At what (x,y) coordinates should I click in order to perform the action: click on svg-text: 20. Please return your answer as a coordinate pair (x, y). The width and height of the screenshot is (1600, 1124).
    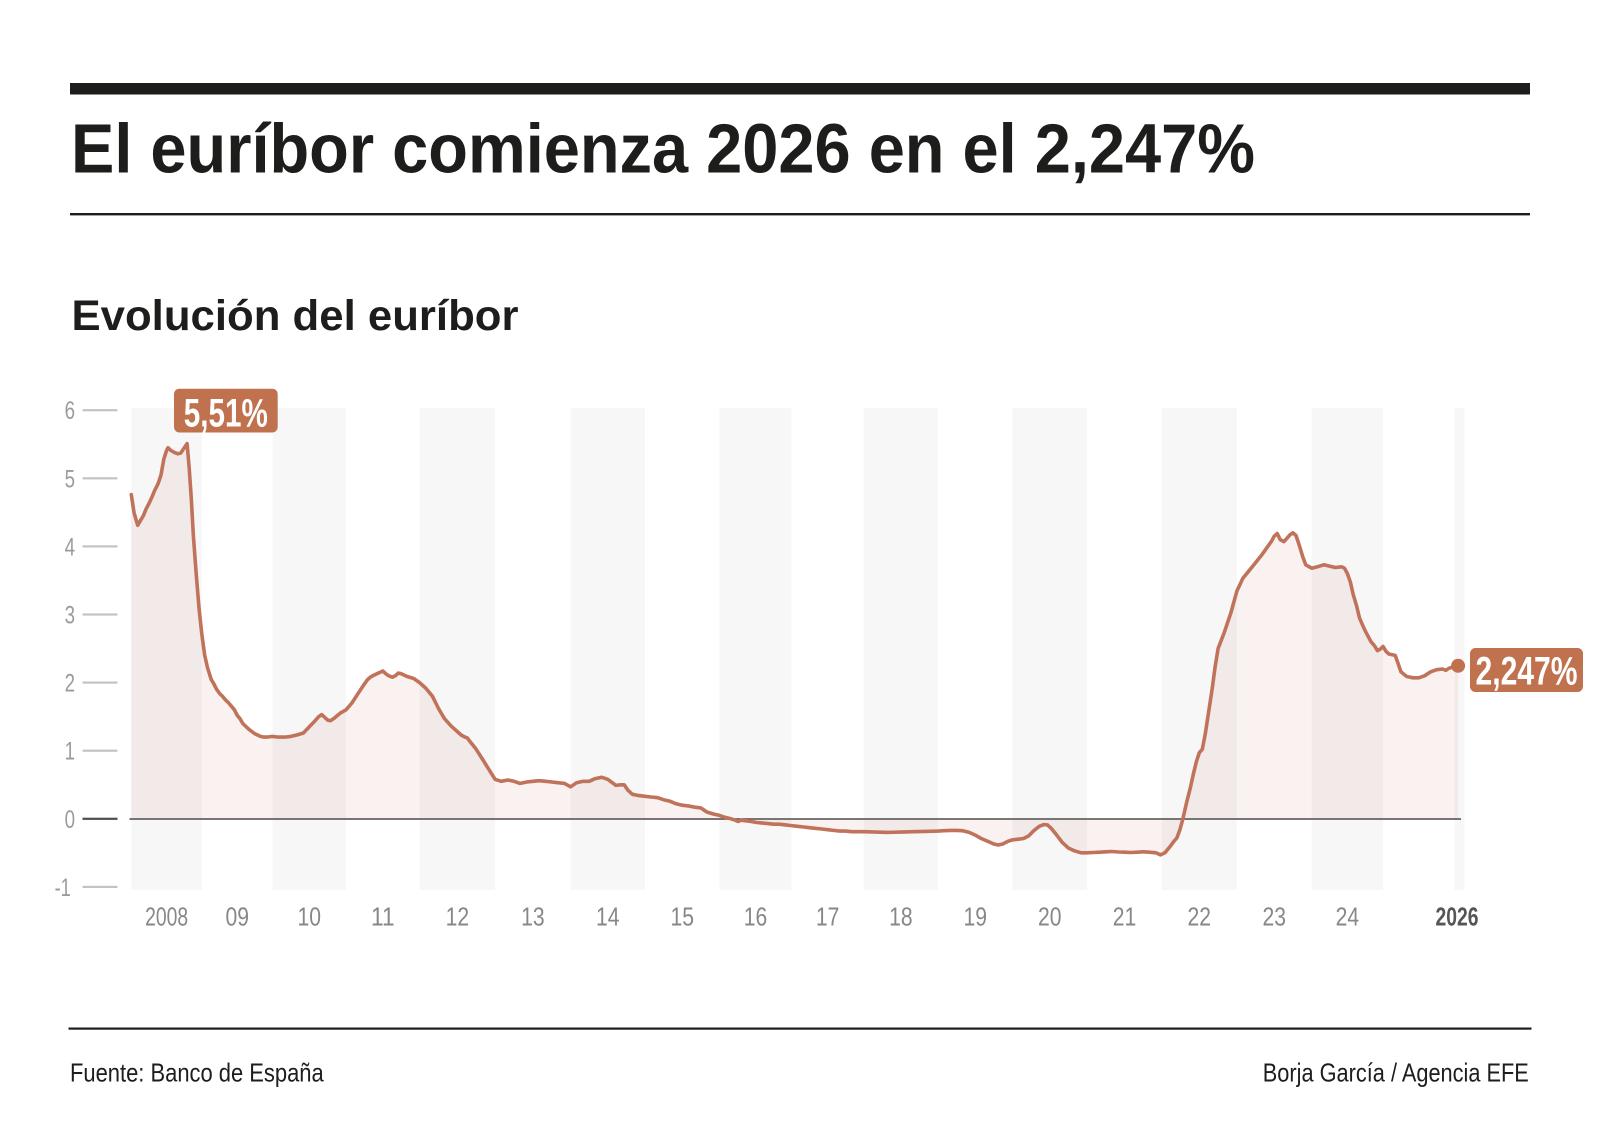
    Looking at the image, I should click on (1050, 917).